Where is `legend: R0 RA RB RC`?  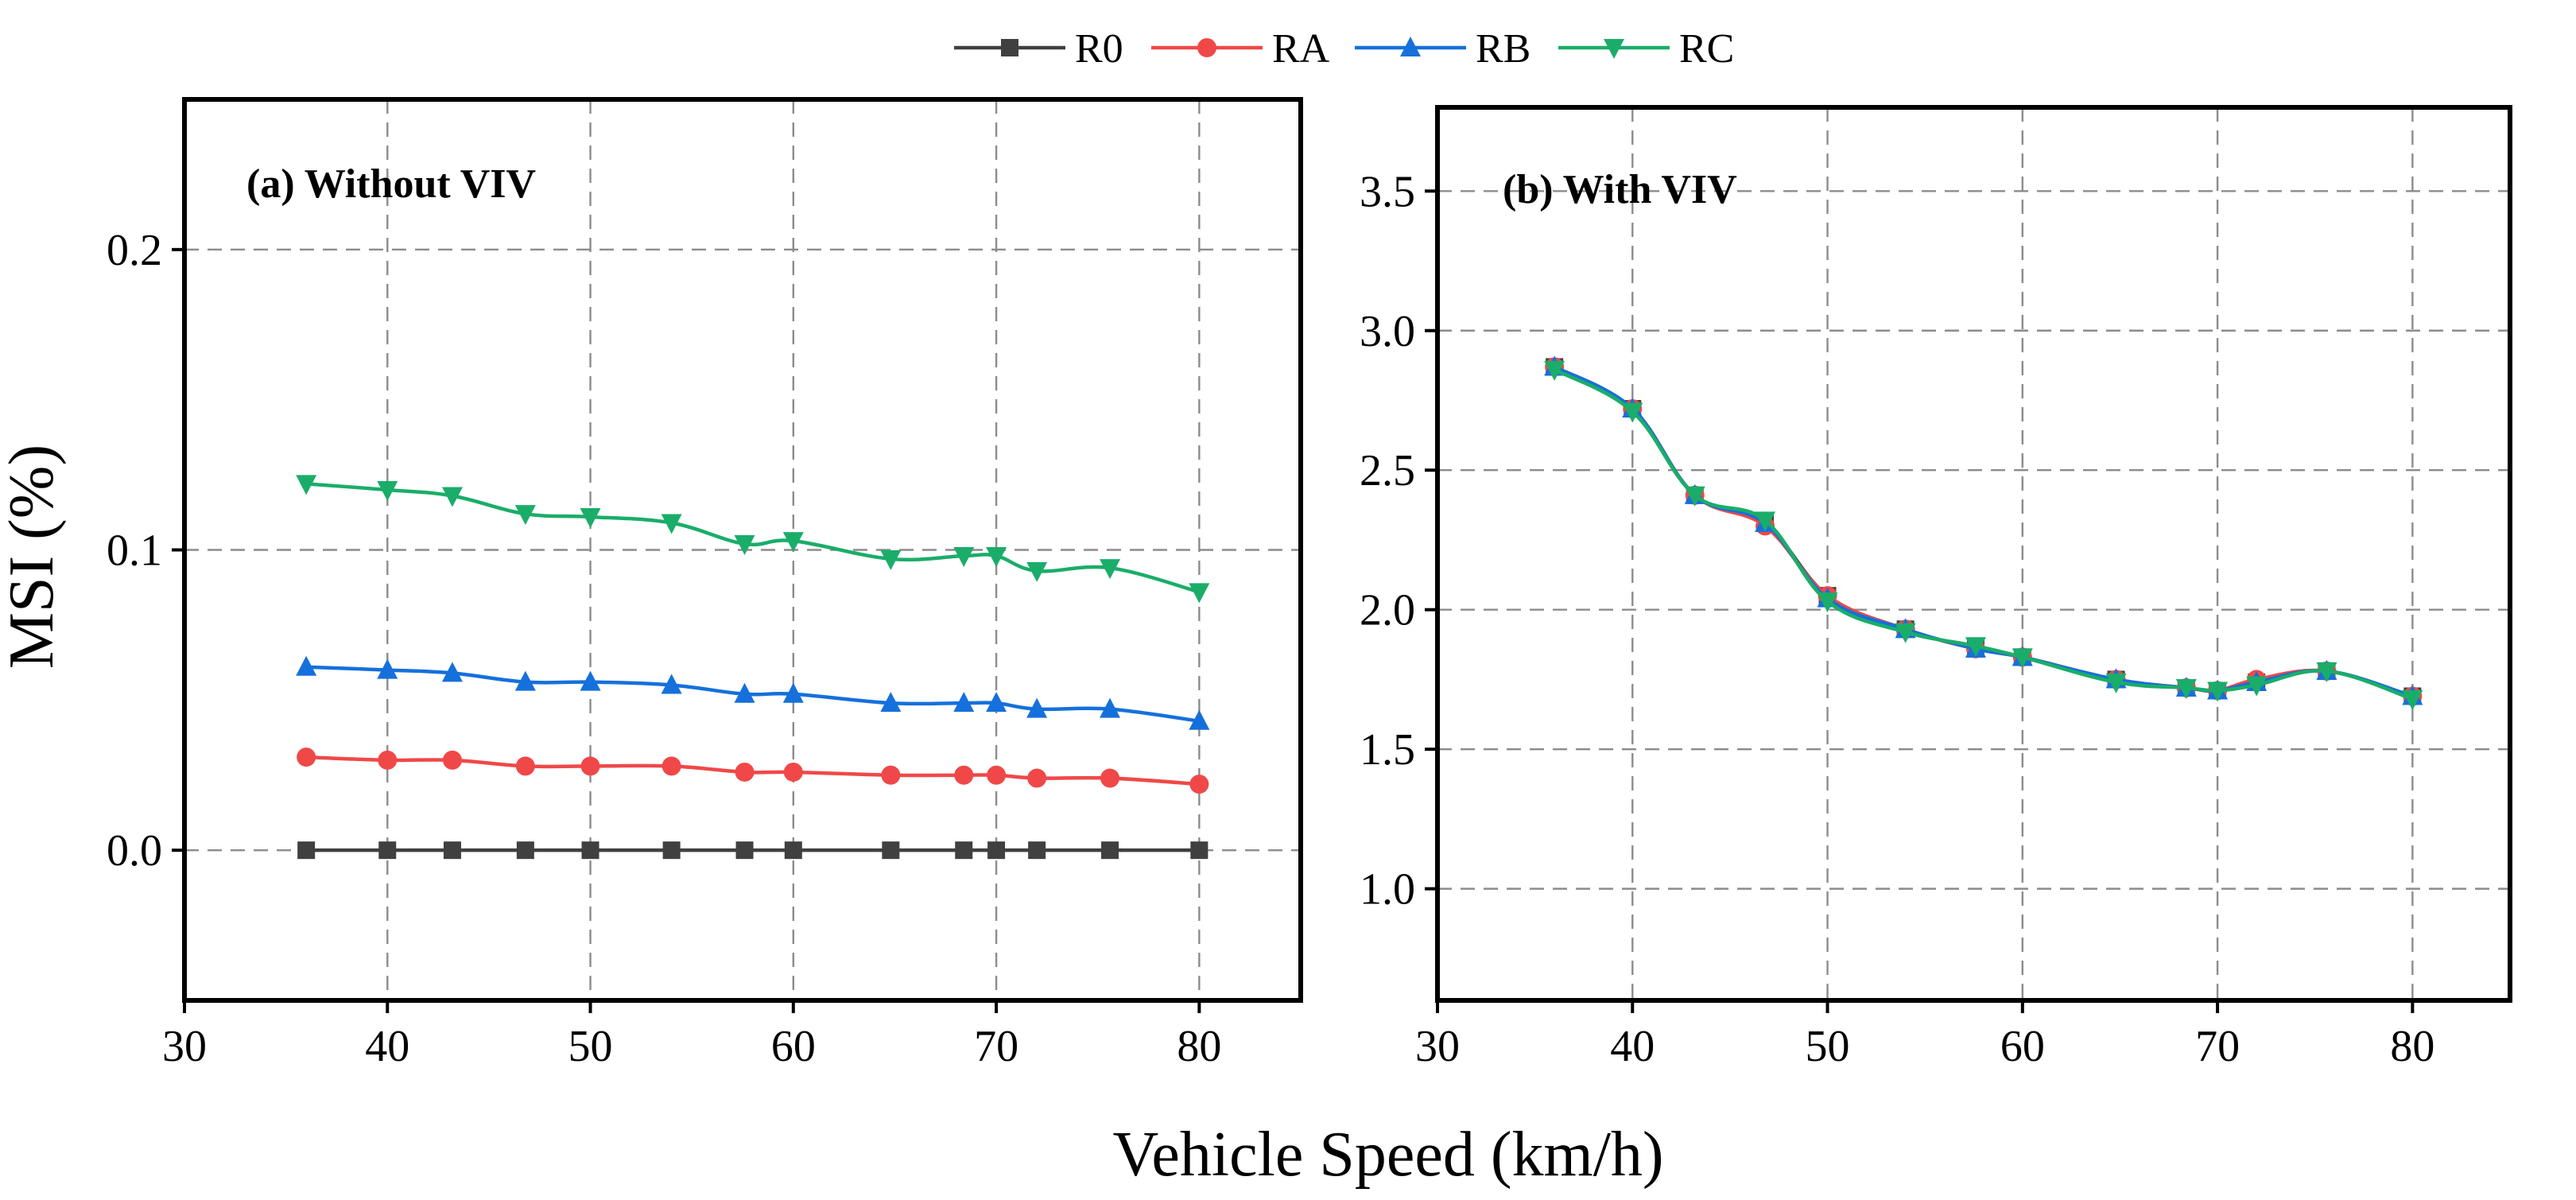
legend: R0 RA RB RC is located at coordinates (1344, 49).